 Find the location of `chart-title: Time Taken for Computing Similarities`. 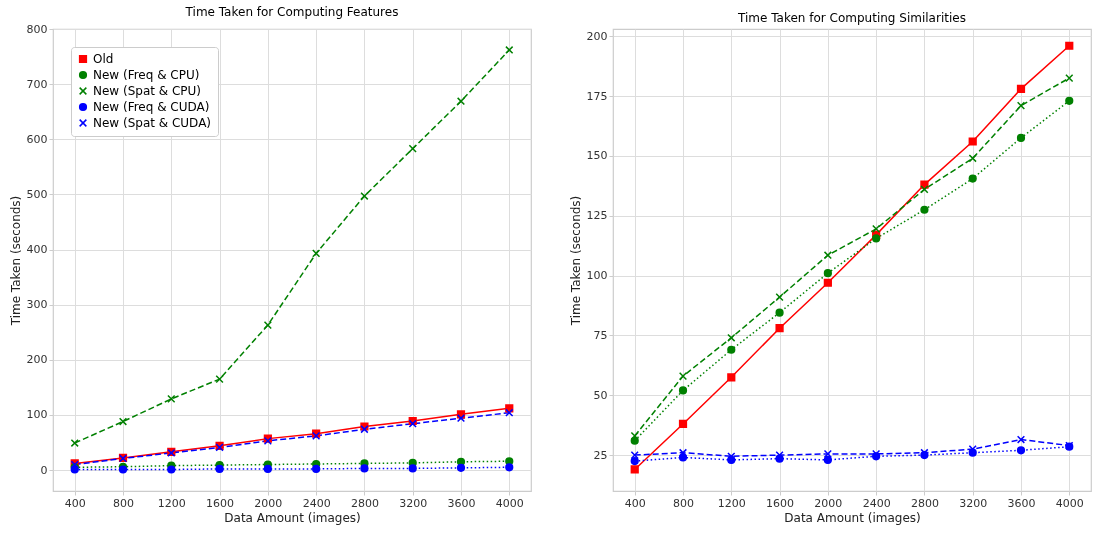

chart-title: Time Taken for Computing Similarities is located at coordinates (851, 18).